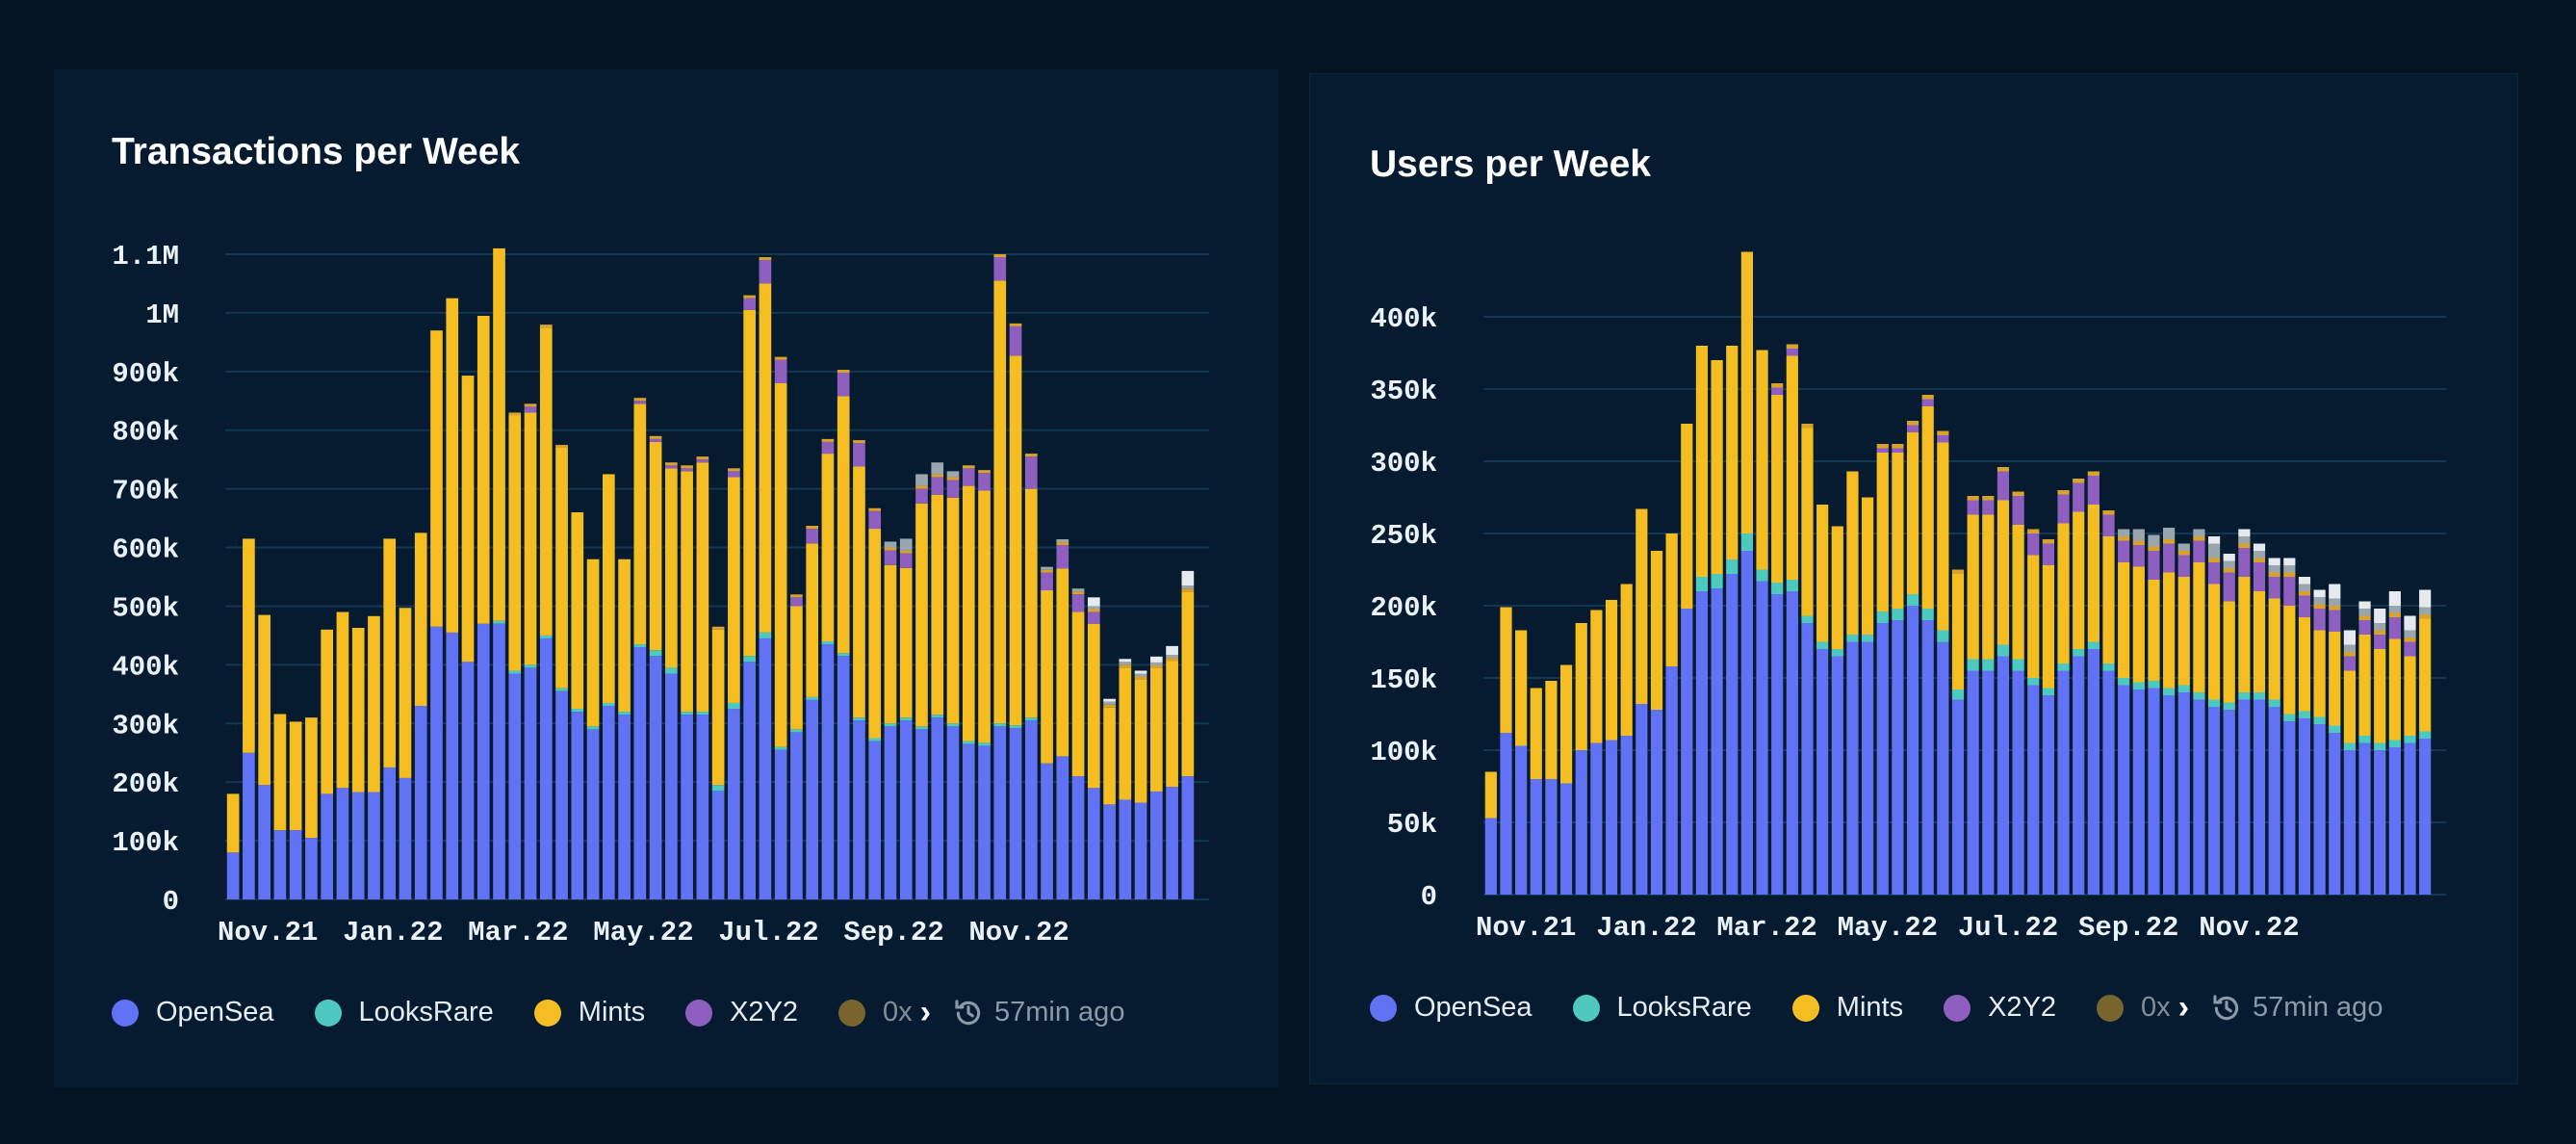  Describe the element at coordinates (2134, 1008) in the screenshot. I see `legend-item-0x: 0x` at that location.